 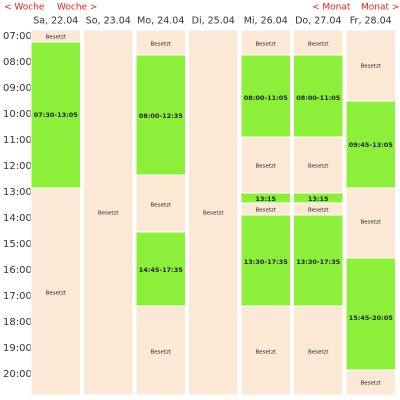 I want to click on next-month: Monat >, so click(x=380, y=8).